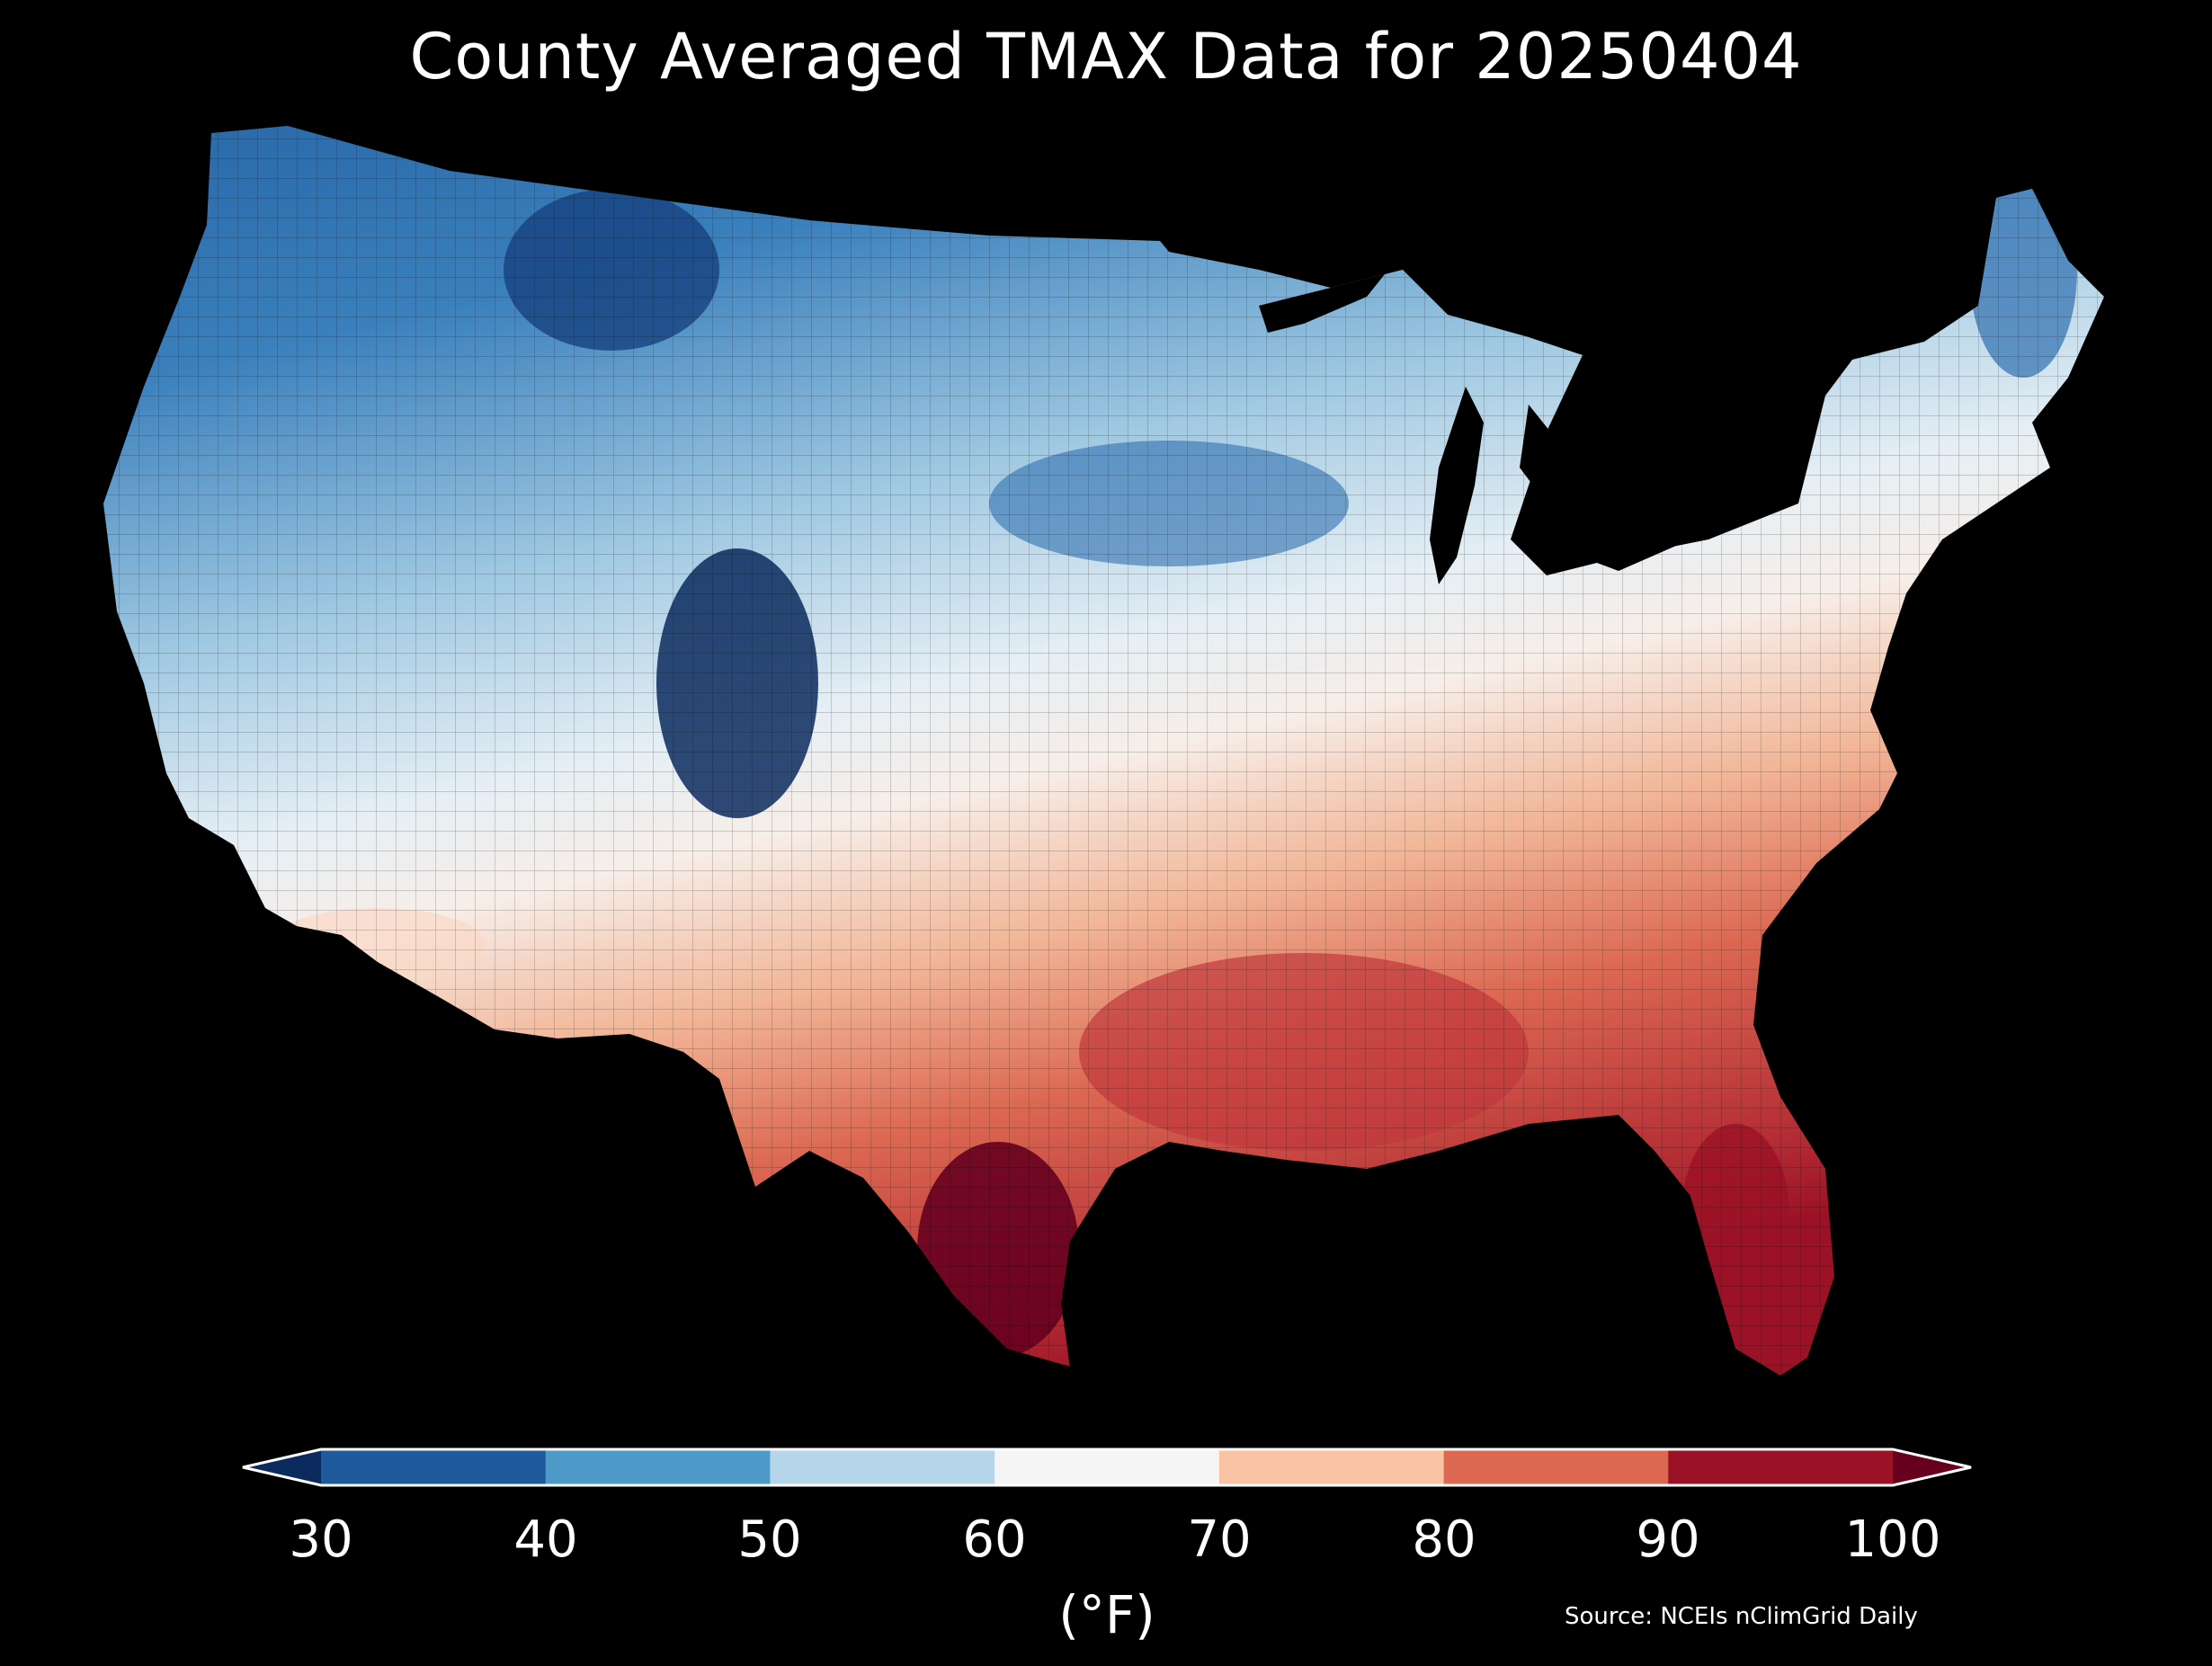 The height and width of the screenshot is (1666, 2212). Describe the element at coordinates (1322, 303) in the screenshot. I see `lake-superior` at that location.